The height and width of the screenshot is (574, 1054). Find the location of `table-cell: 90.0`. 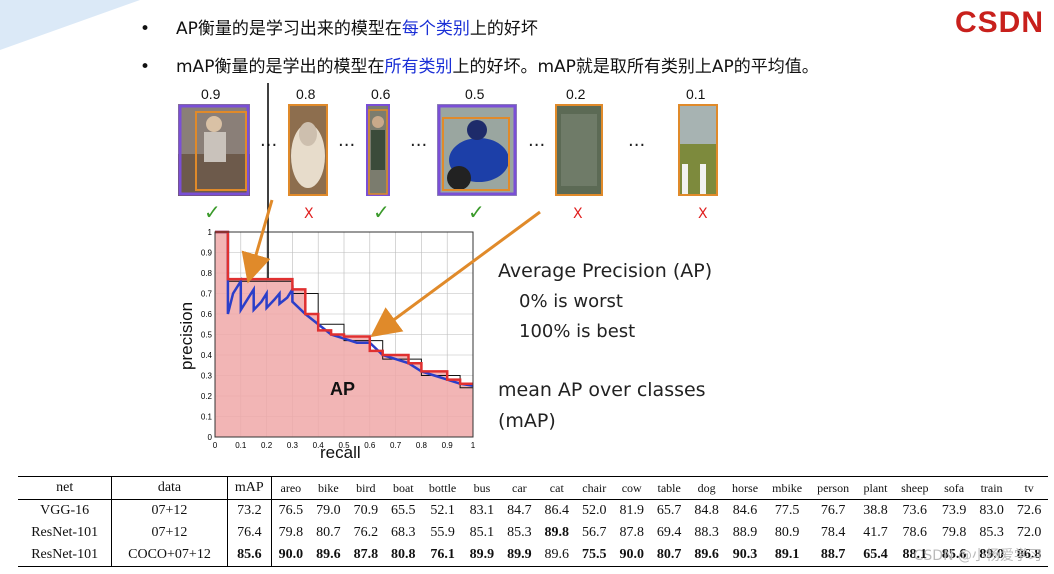

table-cell: 90.0 is located at coordinates (291, 554).